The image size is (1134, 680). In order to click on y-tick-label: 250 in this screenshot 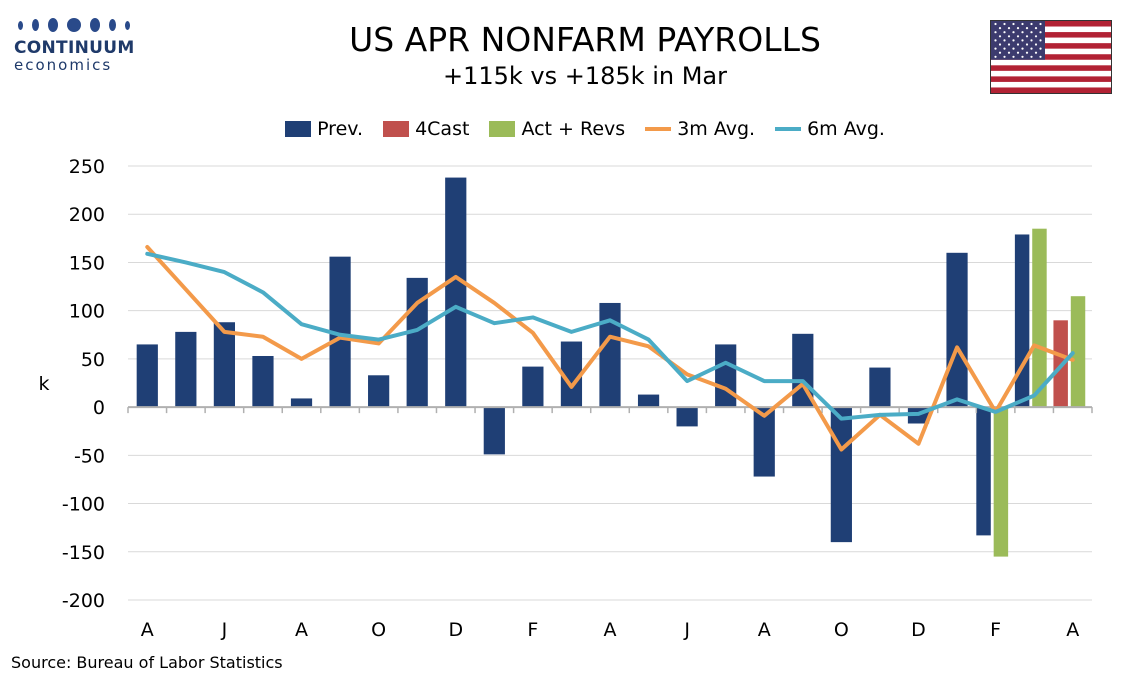, I will do `click(87, 167)`.